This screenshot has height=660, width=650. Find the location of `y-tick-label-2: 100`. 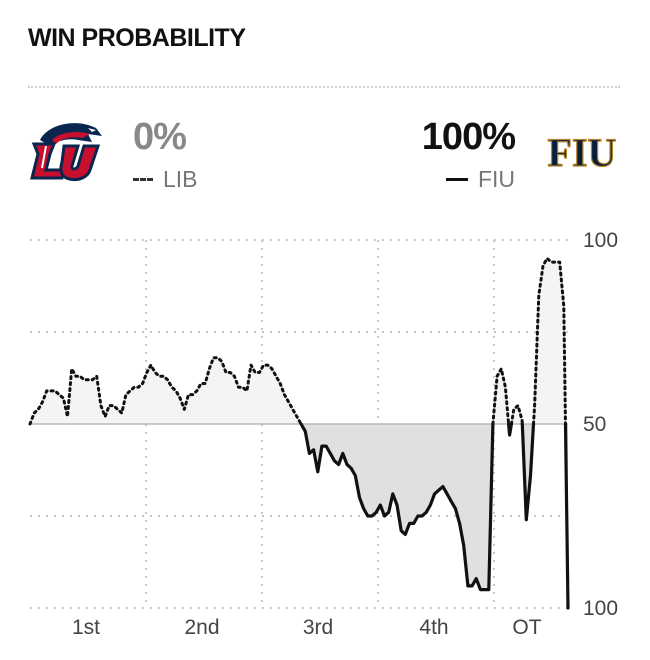

y-tick-label-2: 100 is located at coordinates (600, 608).